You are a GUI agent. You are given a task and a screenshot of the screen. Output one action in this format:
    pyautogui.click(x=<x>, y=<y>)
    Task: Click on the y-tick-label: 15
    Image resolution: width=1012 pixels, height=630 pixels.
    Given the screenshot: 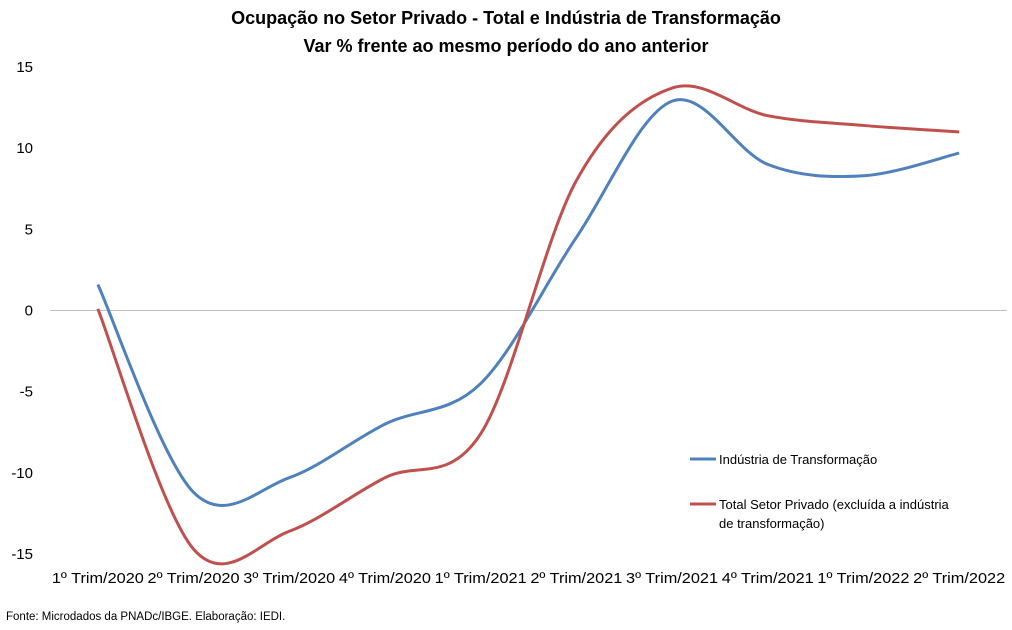 What is the action you would take?
    pyautogui.click(x=24, y=67)
    